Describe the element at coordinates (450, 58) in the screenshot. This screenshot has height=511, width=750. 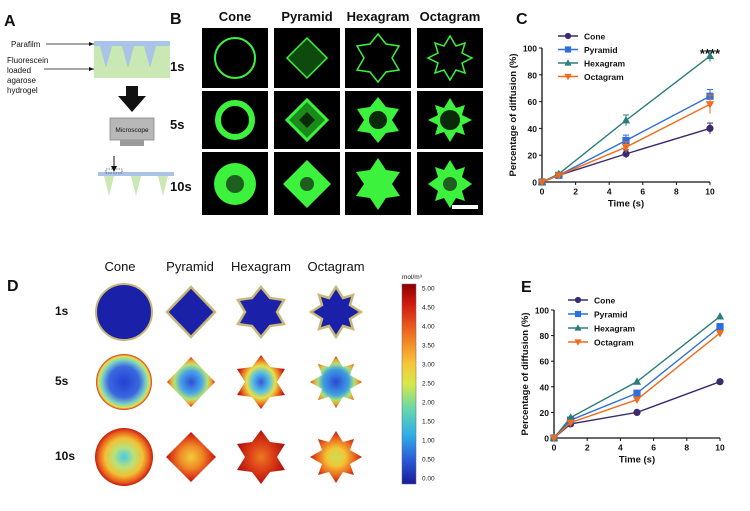
I see `b-octagram-1s` at that location.